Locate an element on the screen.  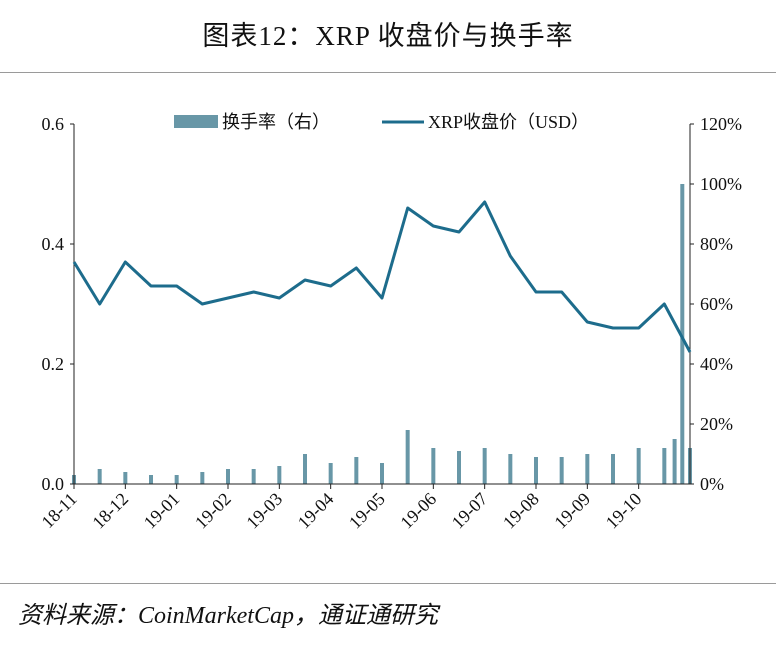
x-tick-label: 19-03 is located at coordinates (264, 511).